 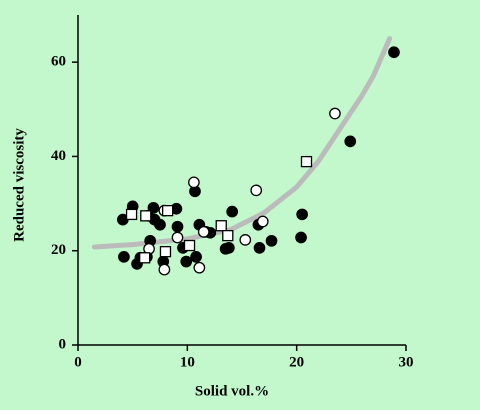 What do you see at coordinates (296, 362) in the screenshot?
I see `x-tick-label: 20` at bounding box center [296, 362].